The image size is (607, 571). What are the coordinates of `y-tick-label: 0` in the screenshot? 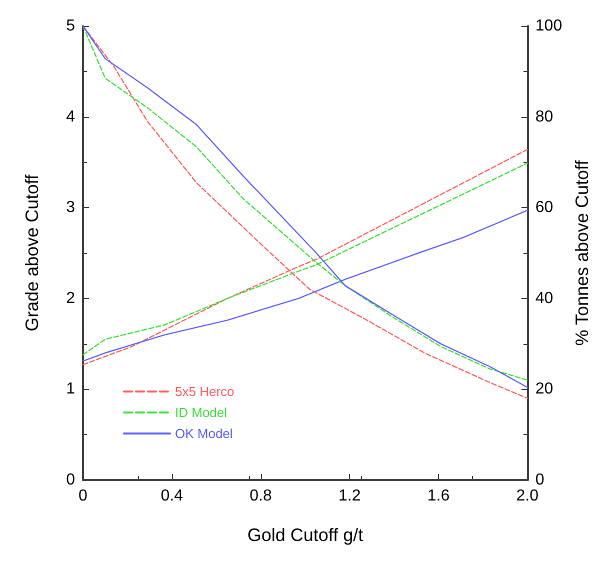 It's located at (71, 480).